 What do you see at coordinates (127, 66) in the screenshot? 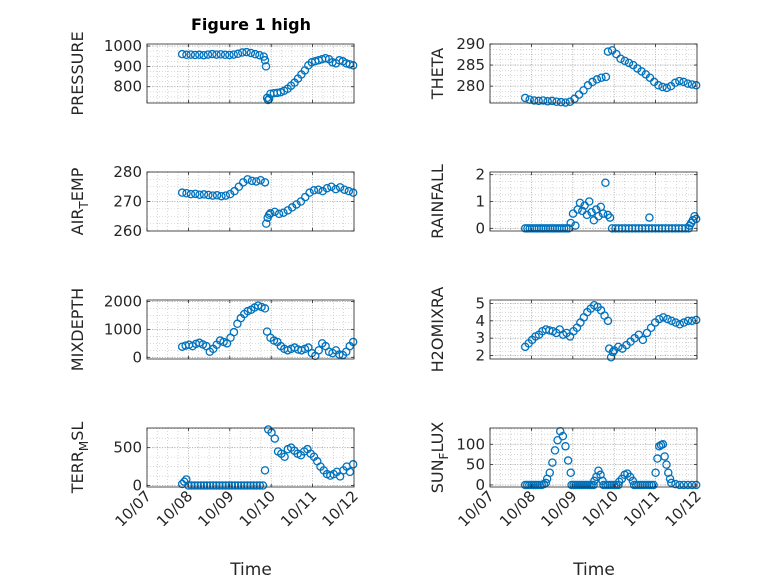
I see `y-tick-label: 900` at bounding box center [127, 66].